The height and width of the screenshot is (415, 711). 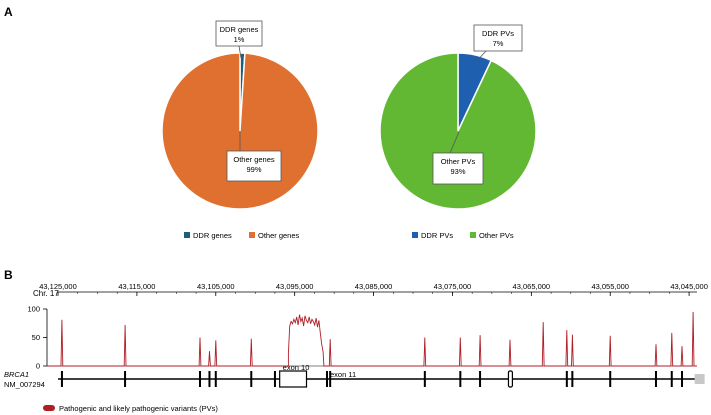 I want to click on pv-density-line, so click(x=372, y=339).